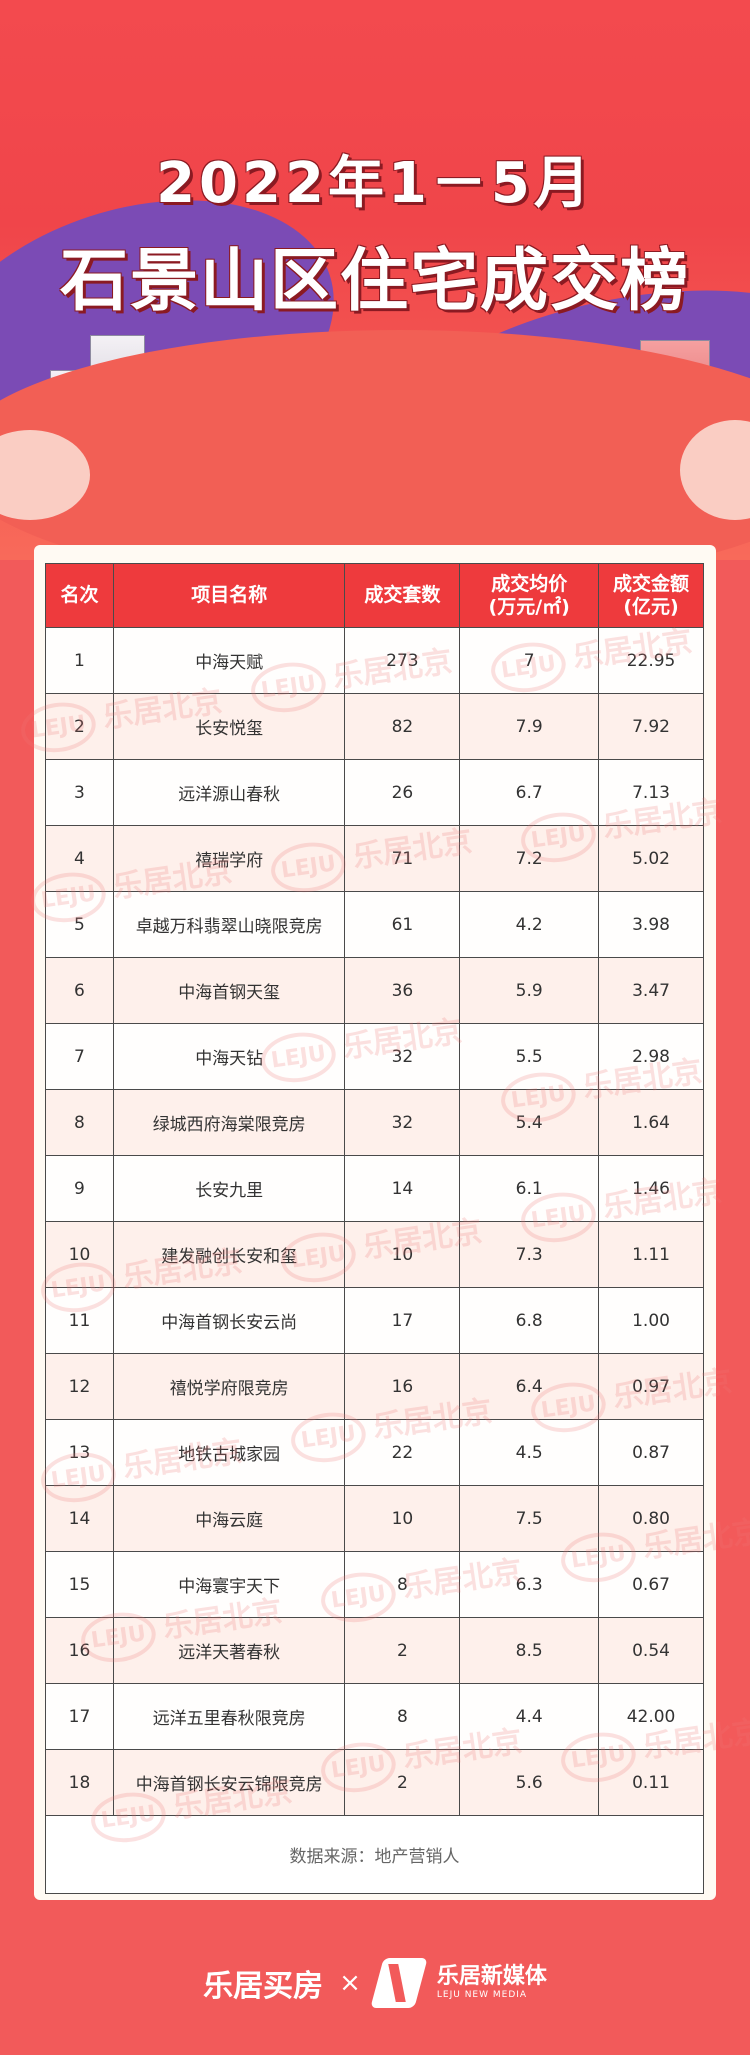 Image resolution: width=750 pixels, height=2055 pixels. What do you see at coordinates (79, 1188) in the screenshot?
I see `cell-rank: 9` at bounding box center [79, 1188].